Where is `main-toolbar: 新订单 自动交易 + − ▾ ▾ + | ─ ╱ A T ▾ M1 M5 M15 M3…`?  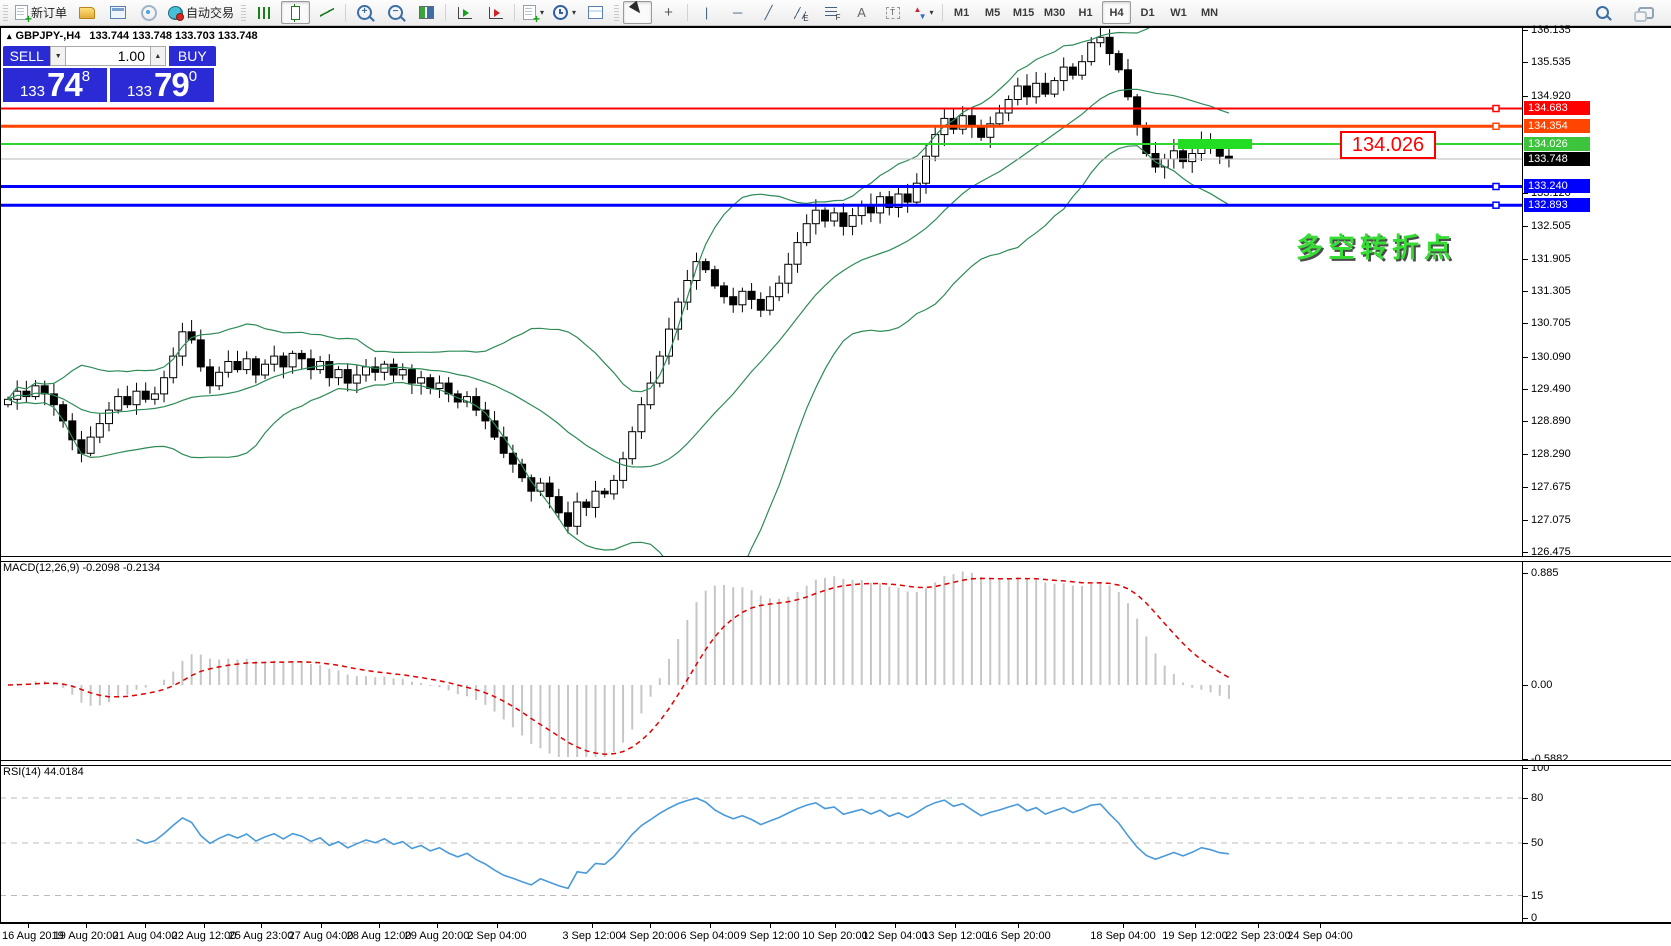 main-toolbar: 新订单 自动交易 + − ▾ ▾ + | ─ ╱ A T ▾ M1 M5 M15 M3… is located at coordinates (835, 13).